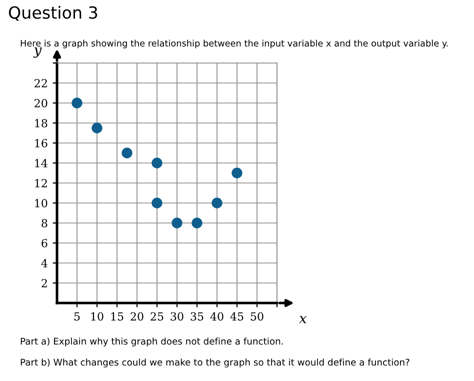  I want to click on x-tick-label: 25, so click(157, 316).